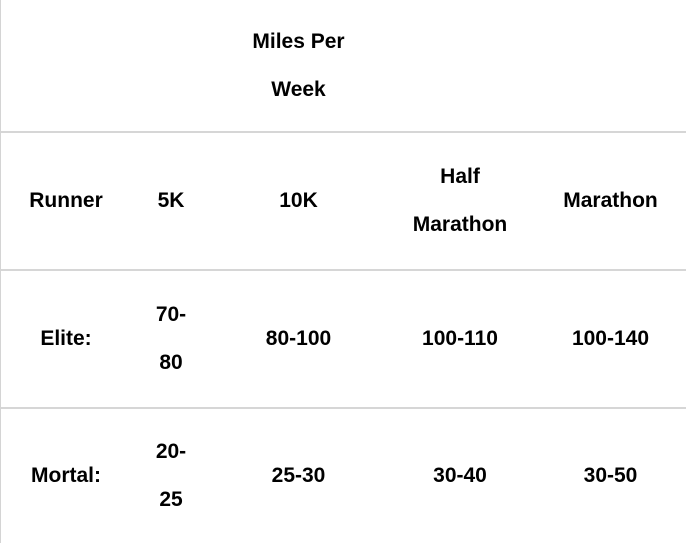 This screenshot has width=686, height=543. Describe the element at coordinates (171, 499) in the screenshot. I see `cell-5k-mortal-line2: 25` at that location.